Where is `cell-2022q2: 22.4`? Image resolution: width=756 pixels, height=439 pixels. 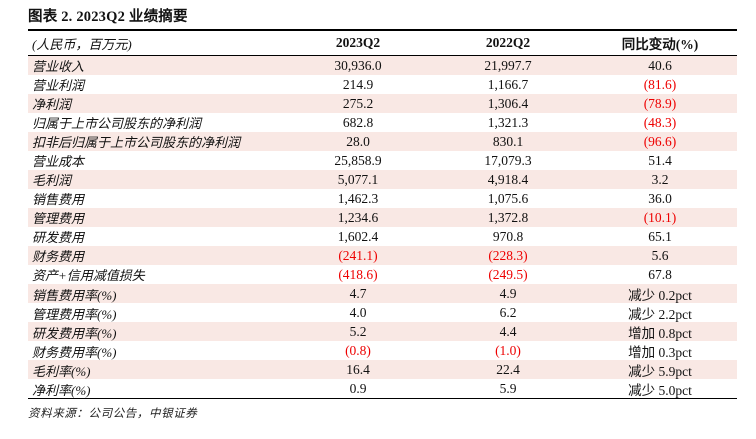 cell-2022q2: 22.4 is located at coordinates (508, 369).